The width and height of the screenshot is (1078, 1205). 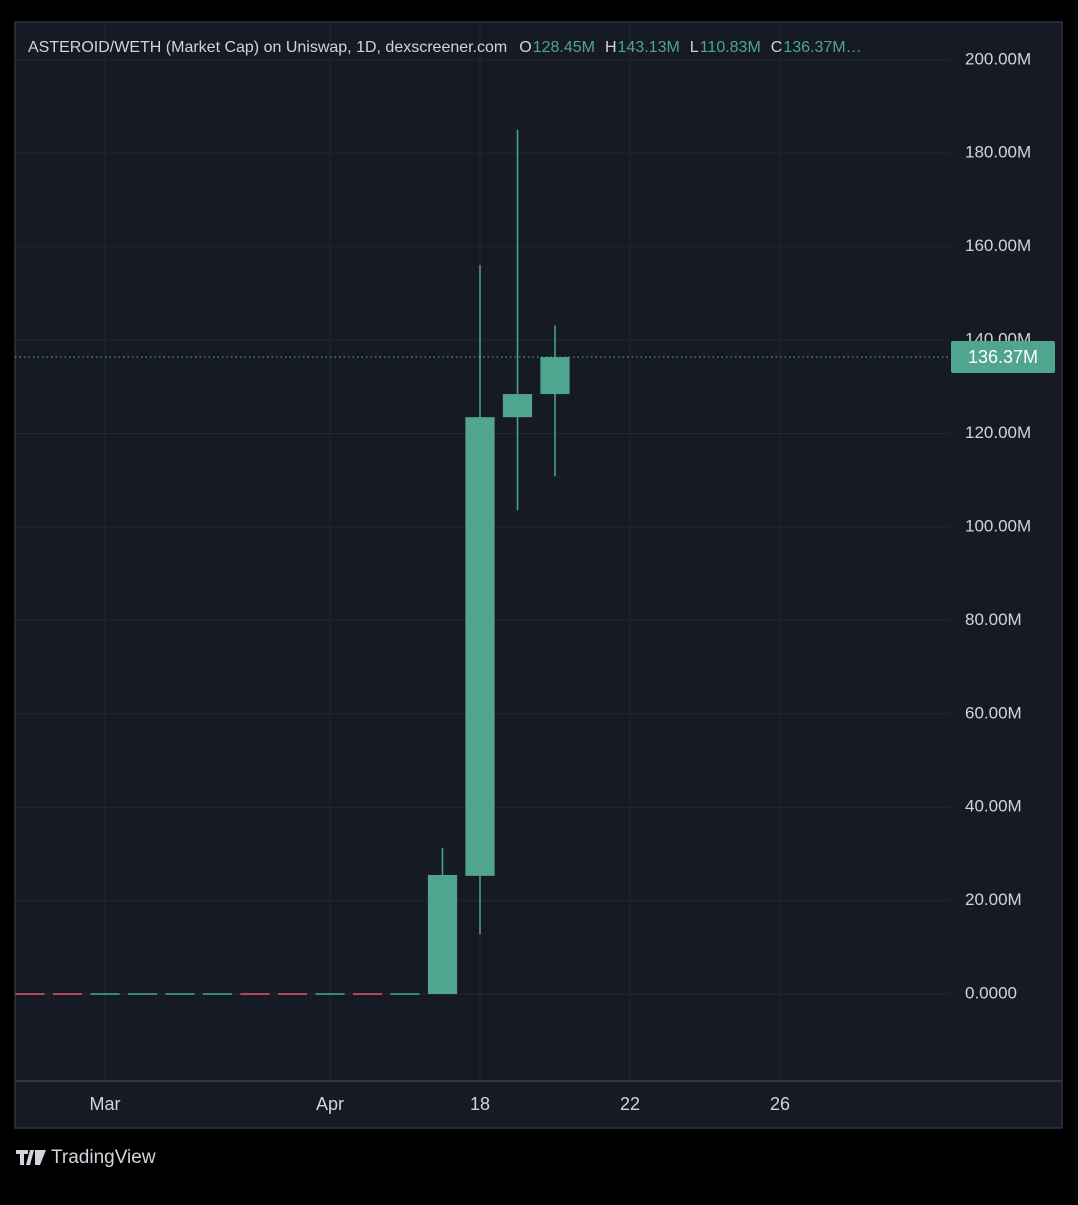 I want to click on y-tick-label: 120.00M, so click(x=998, y=432).